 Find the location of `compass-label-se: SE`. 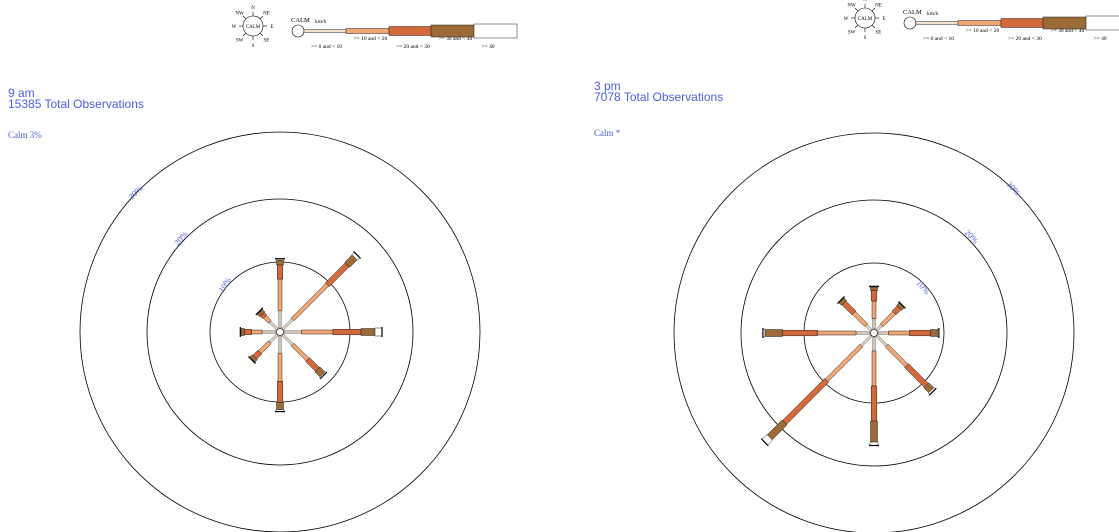

compass-label-se: SE is located at coordinates (267, 40).